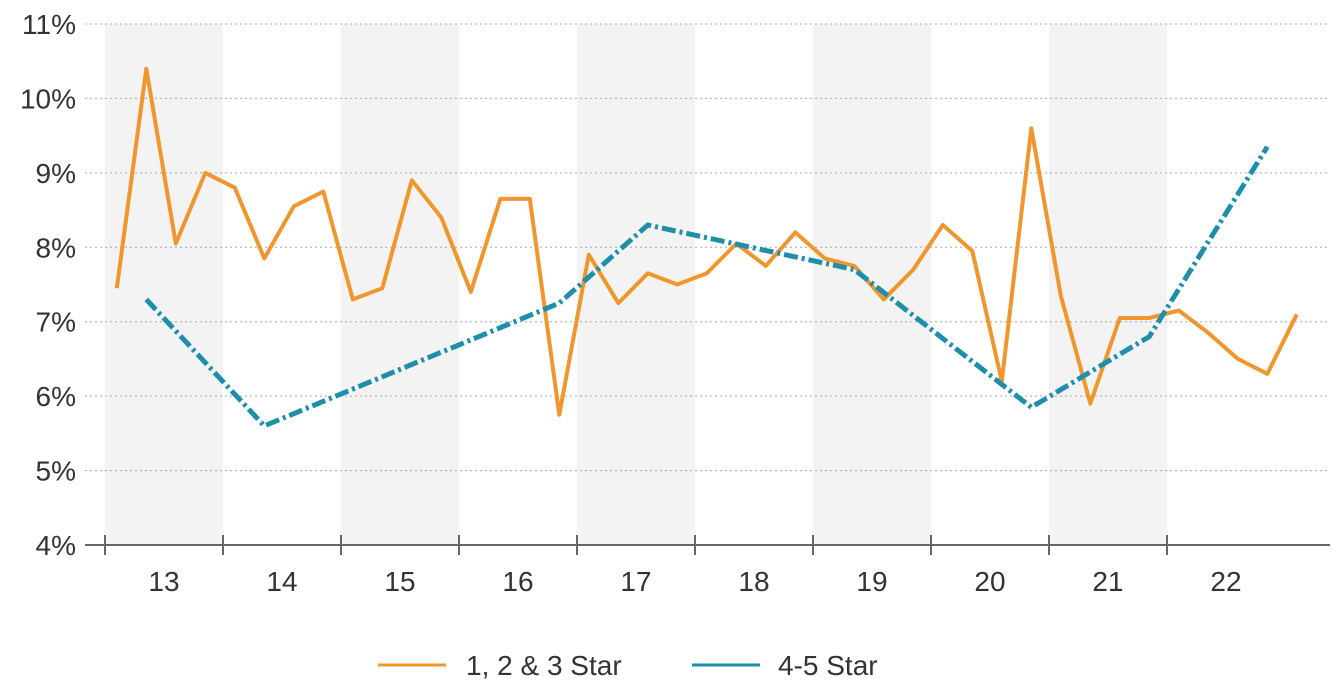  I want to click on y-tick-label: 4%, so click(56, 545).